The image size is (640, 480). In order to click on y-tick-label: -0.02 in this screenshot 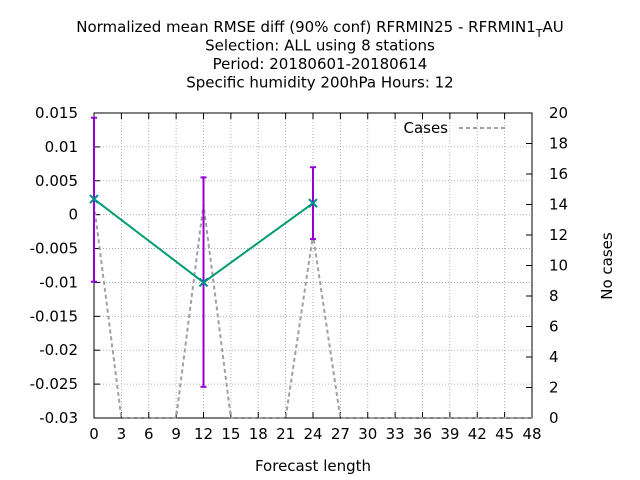, I will do `click(58, 350)`.